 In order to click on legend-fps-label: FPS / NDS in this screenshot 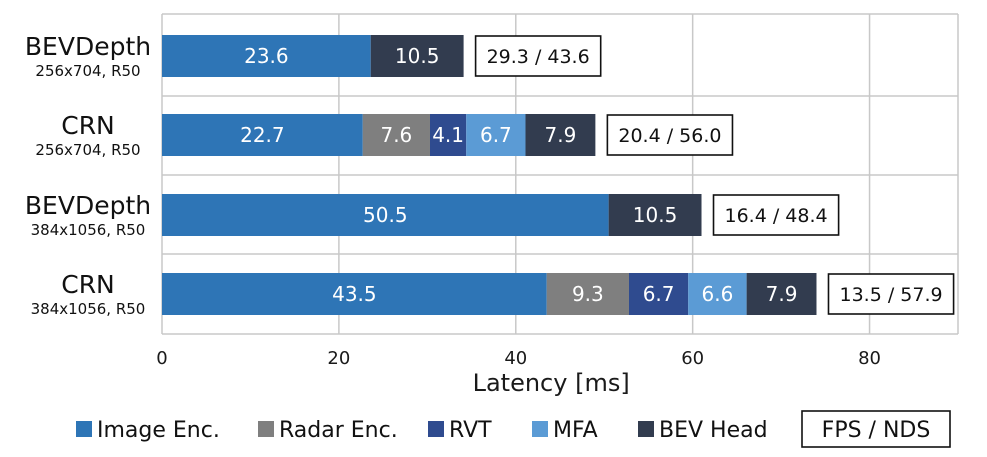, I will do `click(876, 430)`.